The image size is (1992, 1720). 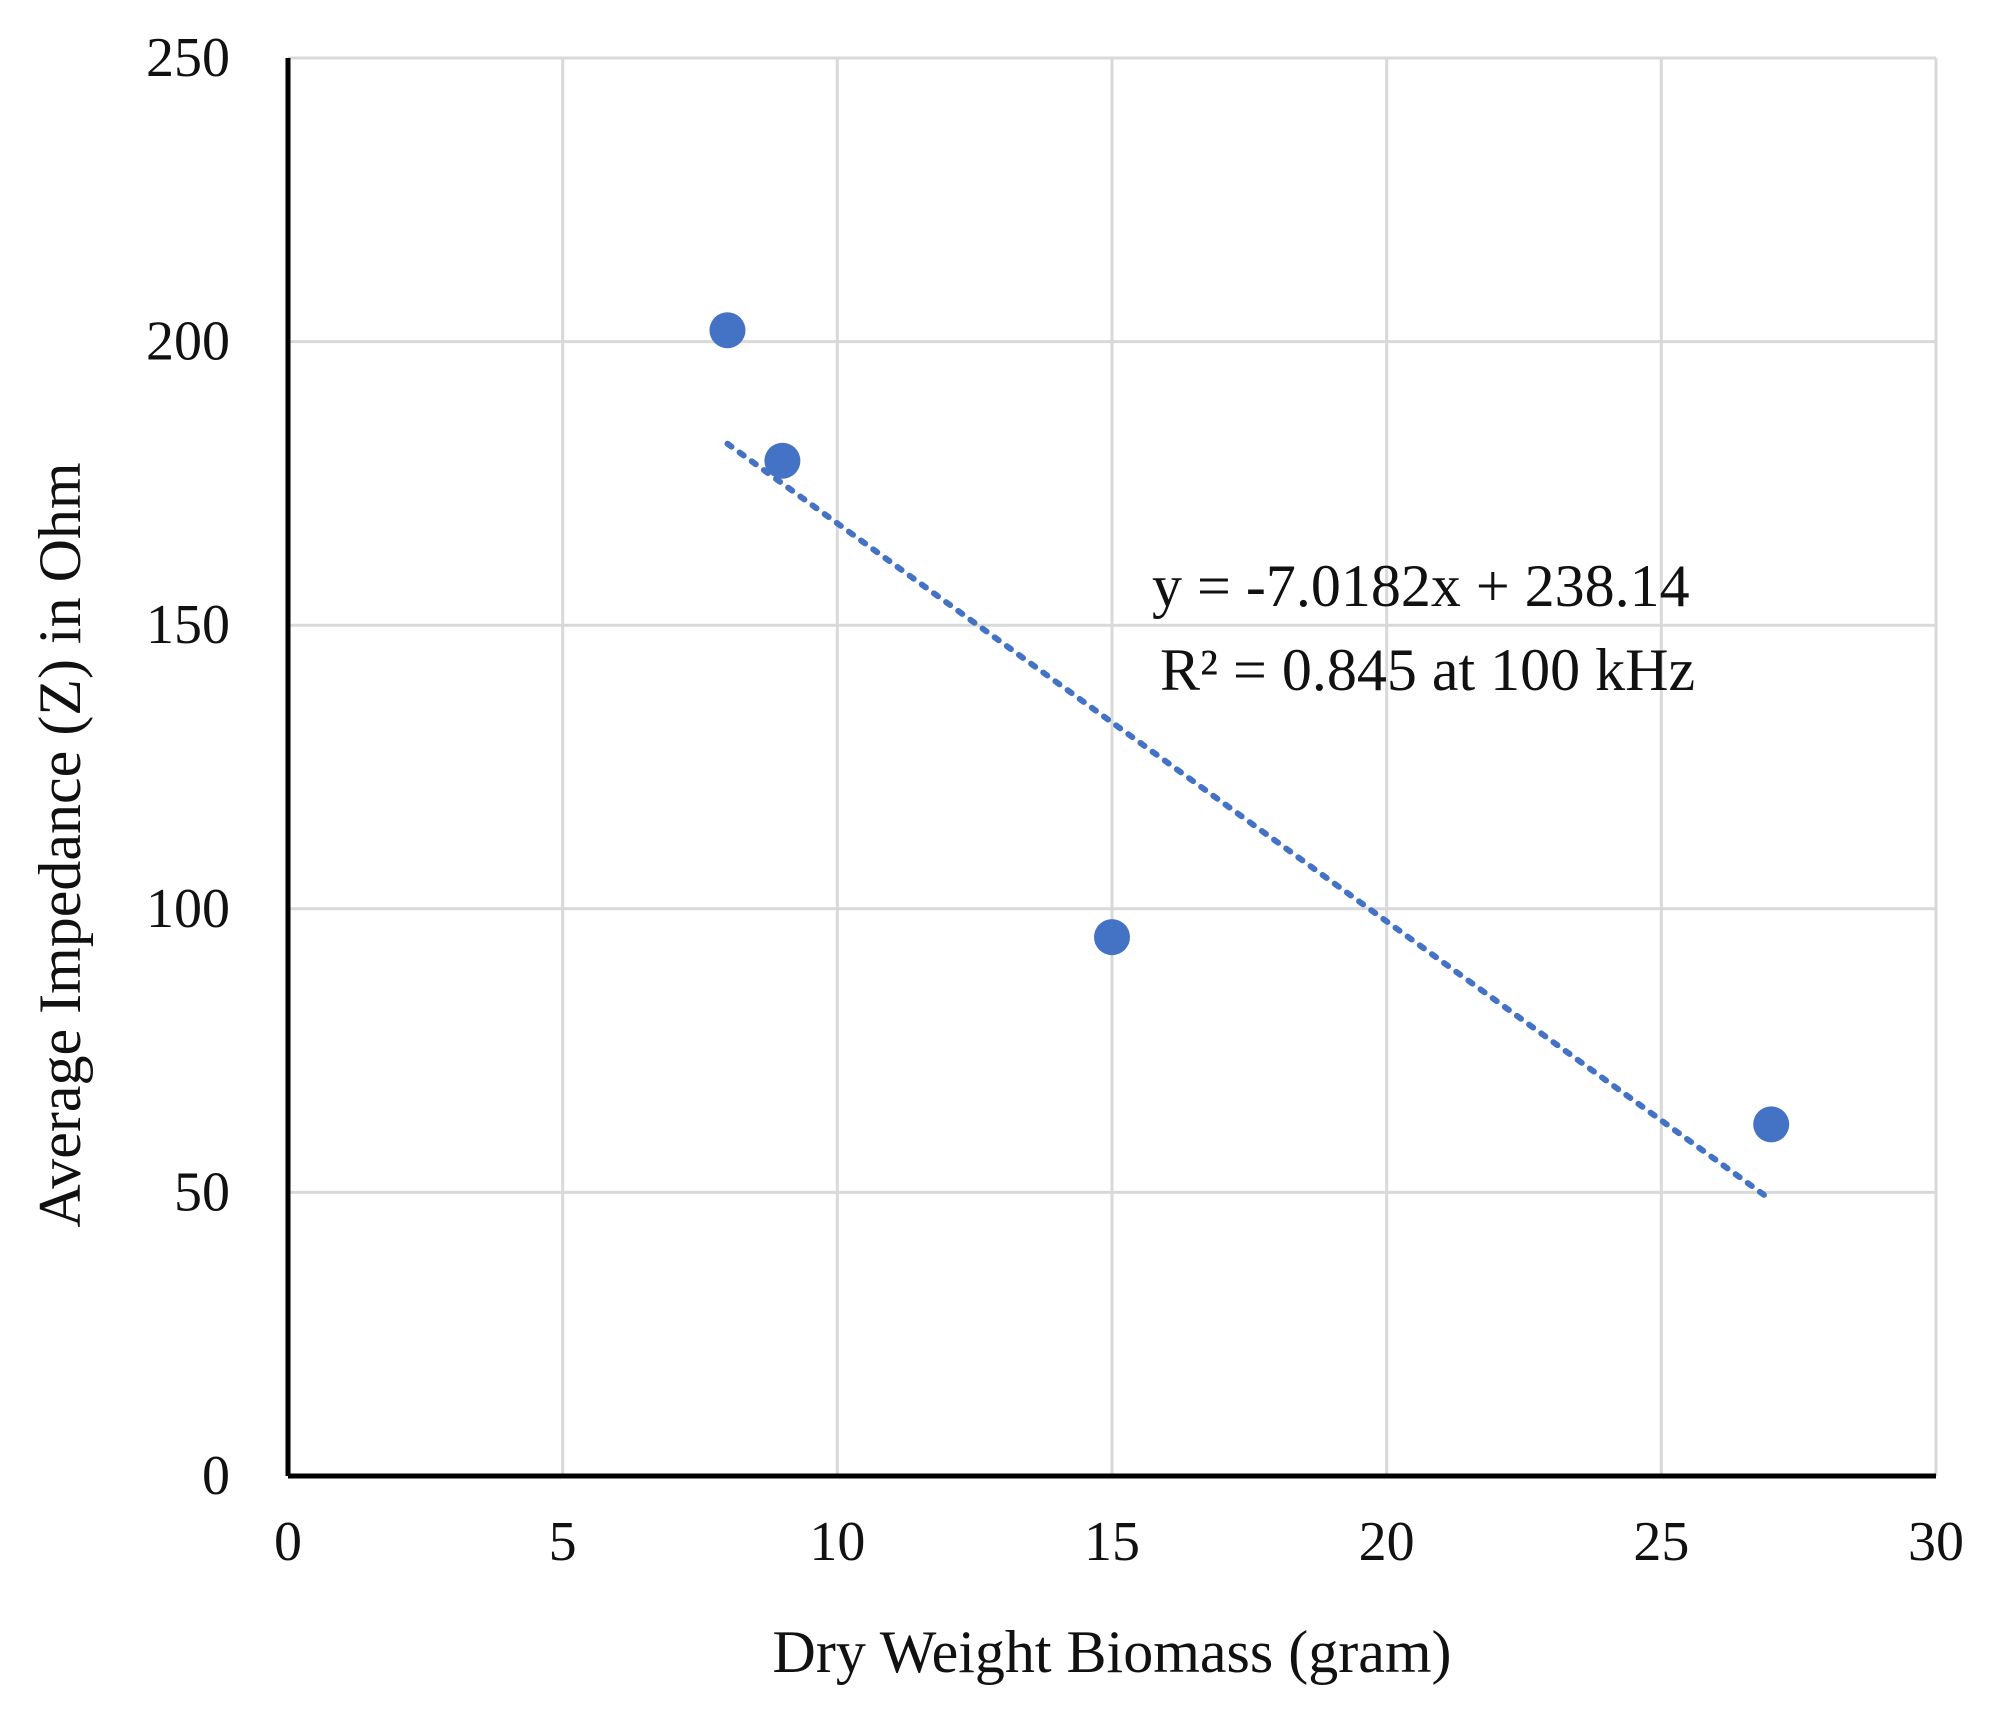 What do you see at coordinates (188, 625) in the screenshot?
I see `y-tick-label: 150` at bounding box center [188, 625].